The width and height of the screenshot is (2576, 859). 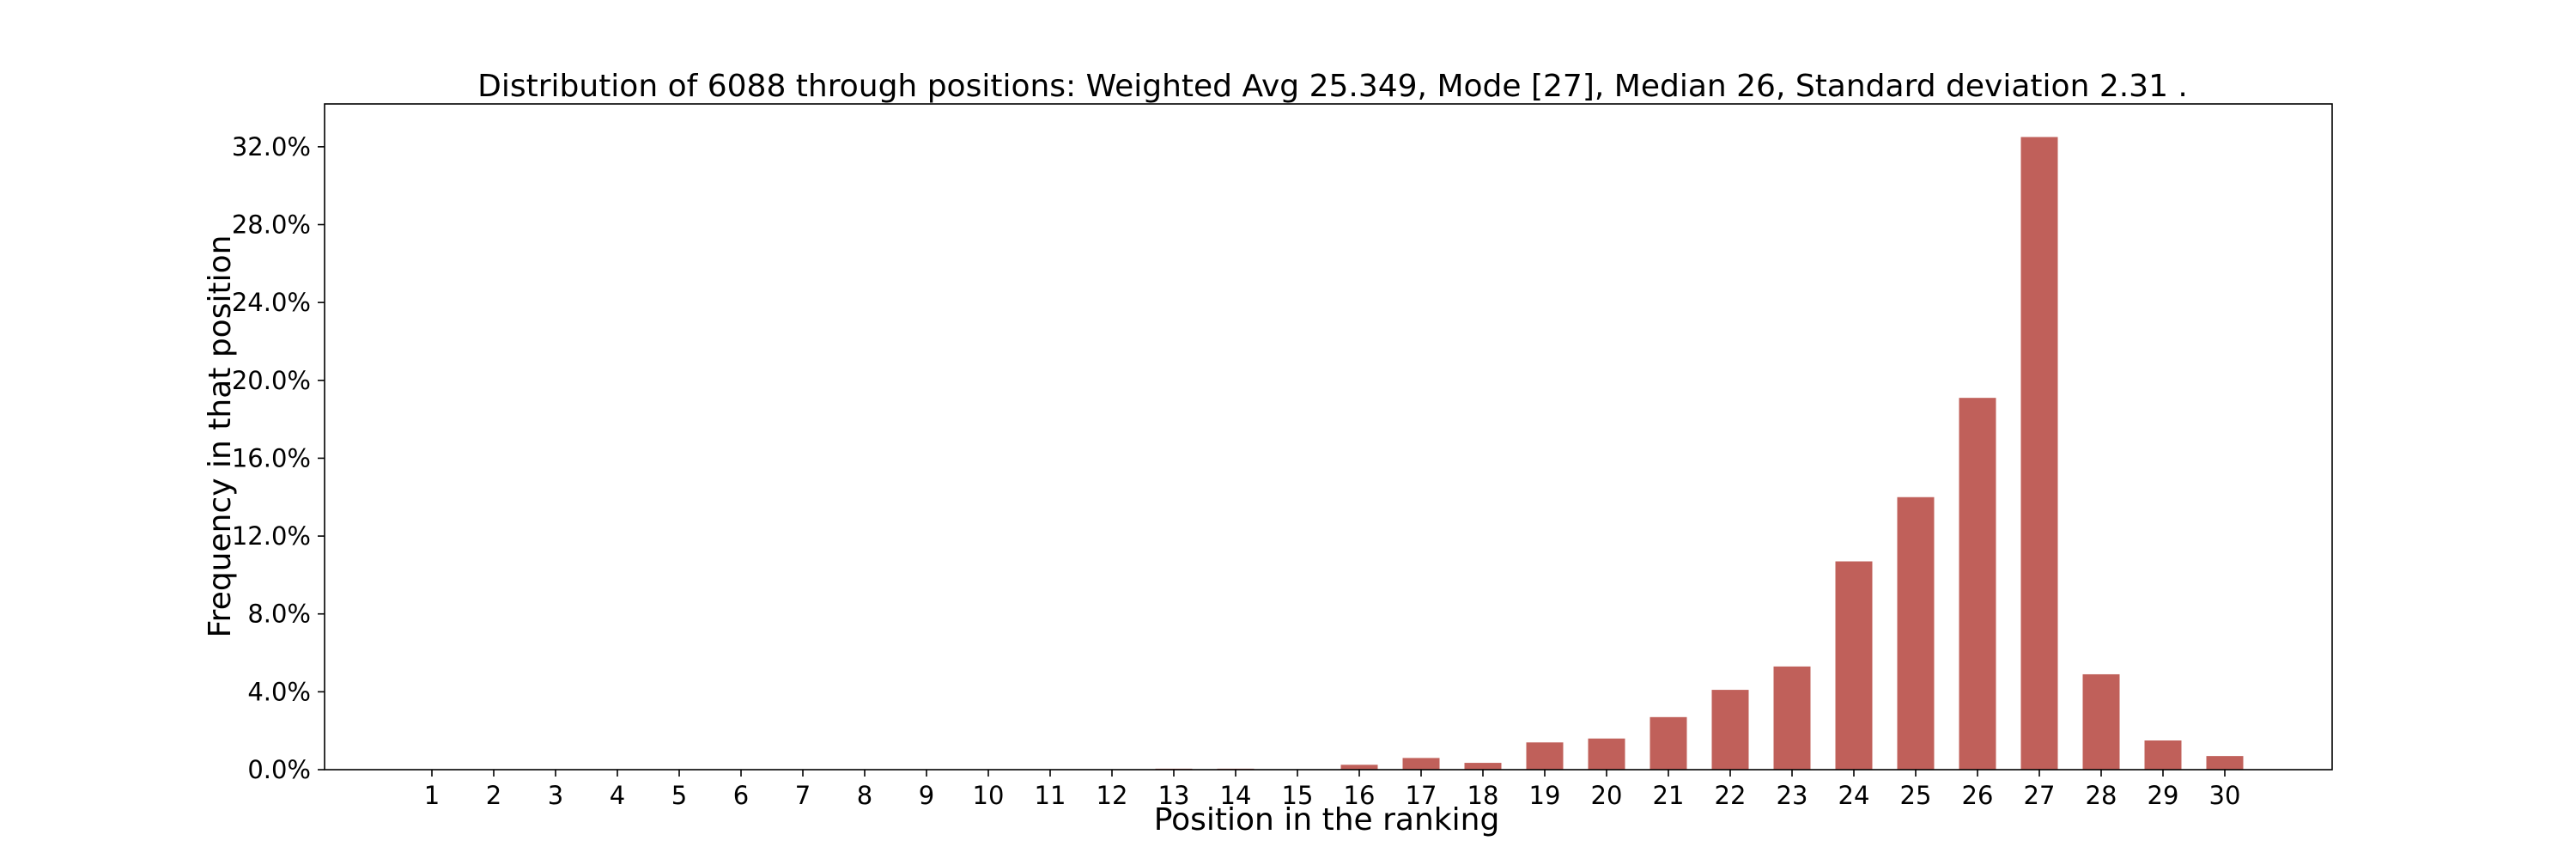 I want to click on x-tick-label-4: 4, so click(x=618, y=796).